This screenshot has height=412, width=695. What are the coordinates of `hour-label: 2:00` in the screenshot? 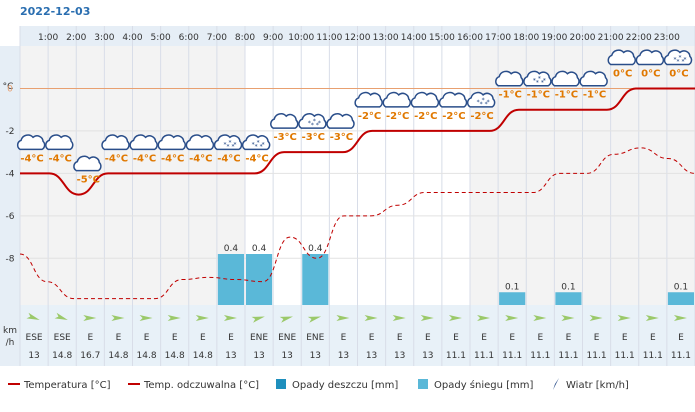 It's located at (76, 38).